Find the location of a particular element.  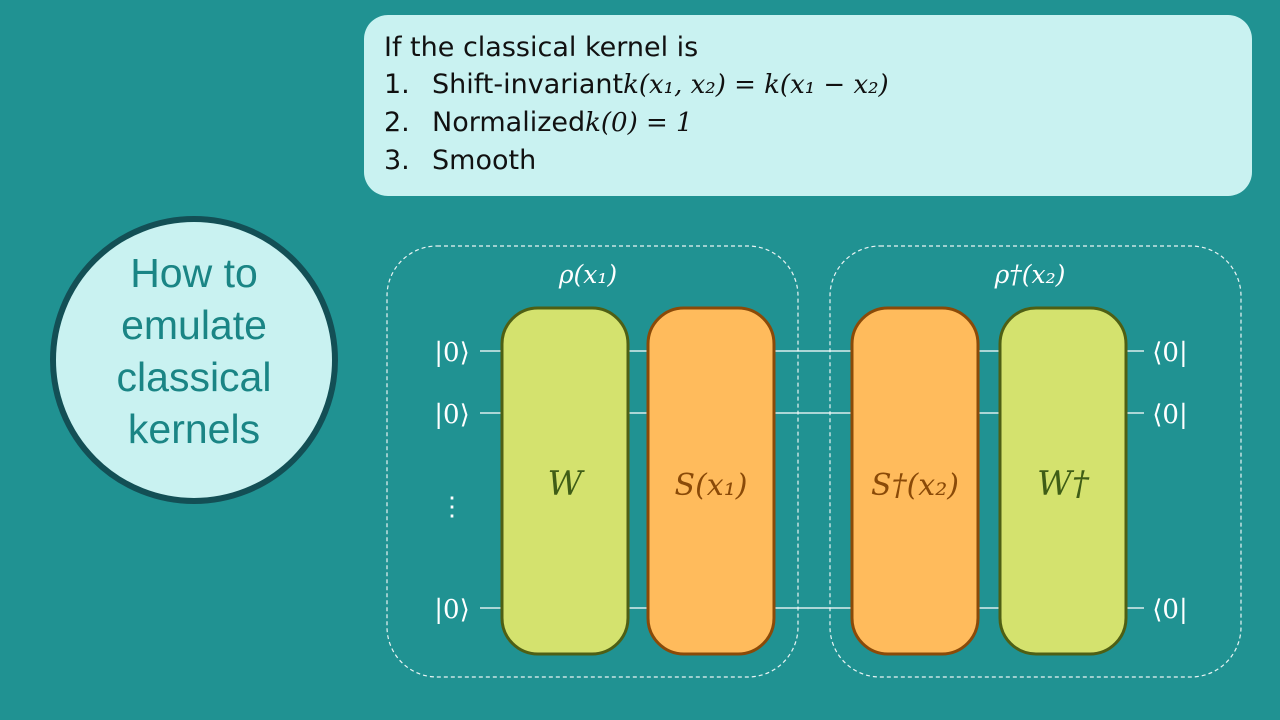

wire-ellipsis: ⋮ is located at coordinates (452, 507).